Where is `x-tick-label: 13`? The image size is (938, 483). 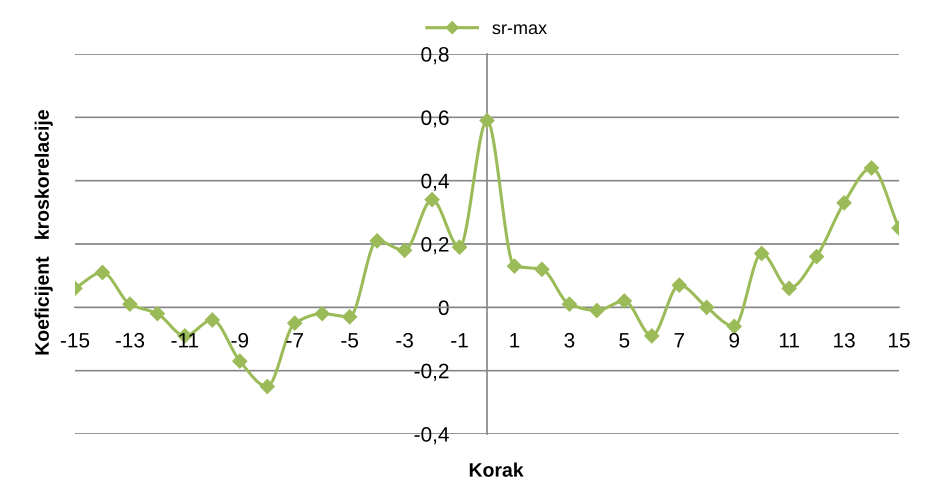
x-tick-label: 13 is located at coordinates (844, 340).